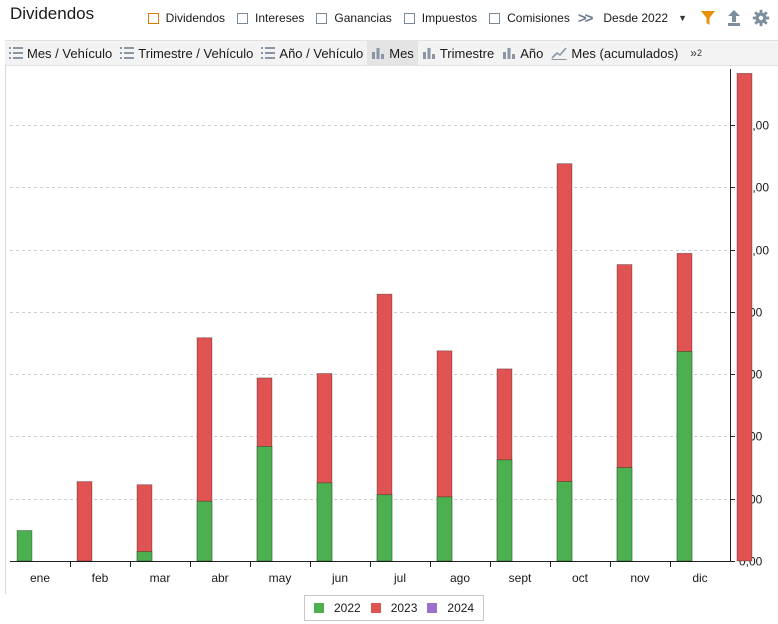 The width and height of the screenshot is (778, 624). I want to click on x-tick-label: mar, so click(160, 578).